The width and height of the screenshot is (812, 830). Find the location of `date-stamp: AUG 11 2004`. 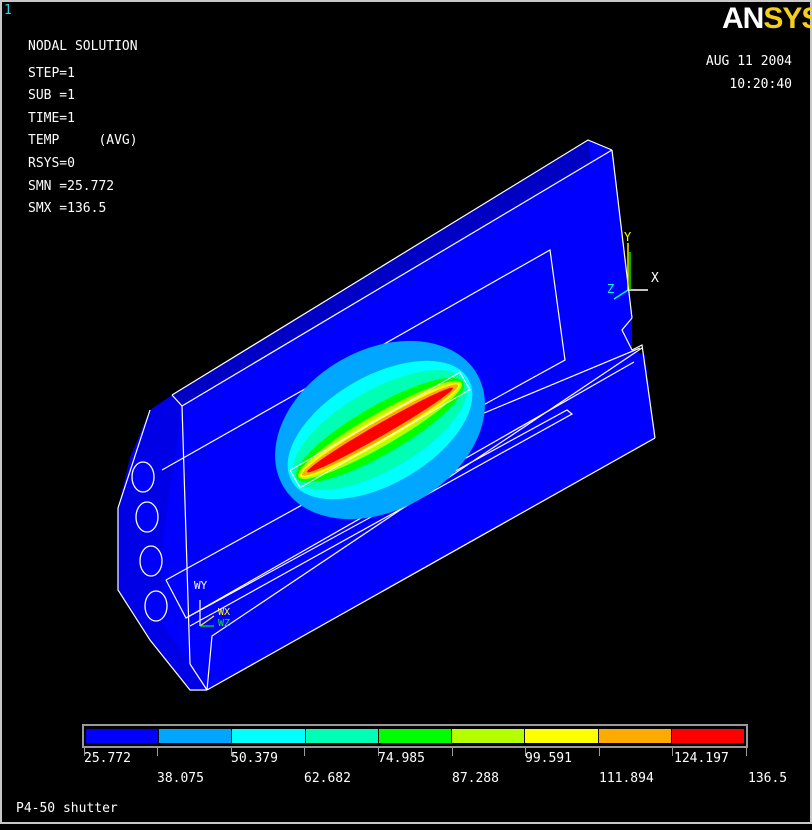

date-stamp: AUG 11 2004 is located at coordinates (748, 61).